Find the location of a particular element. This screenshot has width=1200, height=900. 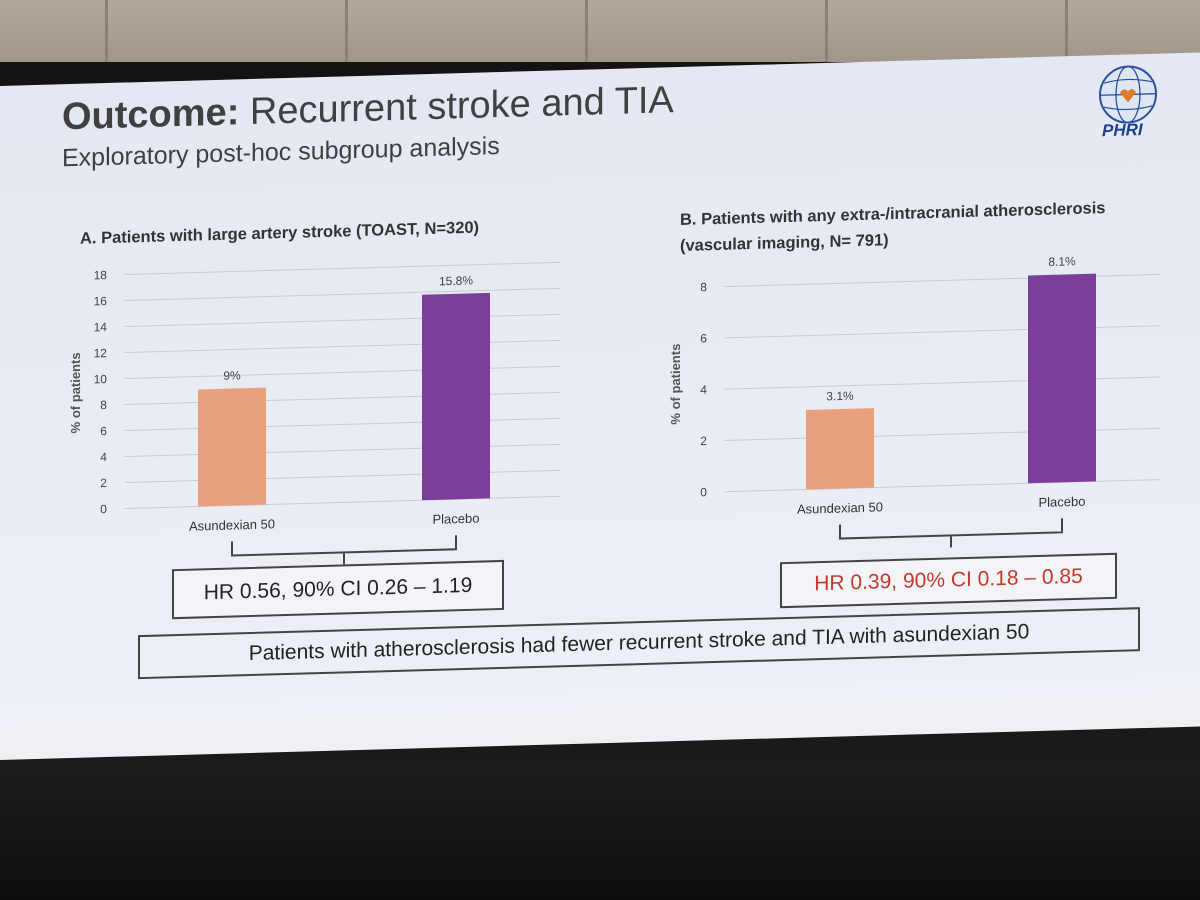

chart-a-y-tick-label: 10 is located at coordinates (101, 379).